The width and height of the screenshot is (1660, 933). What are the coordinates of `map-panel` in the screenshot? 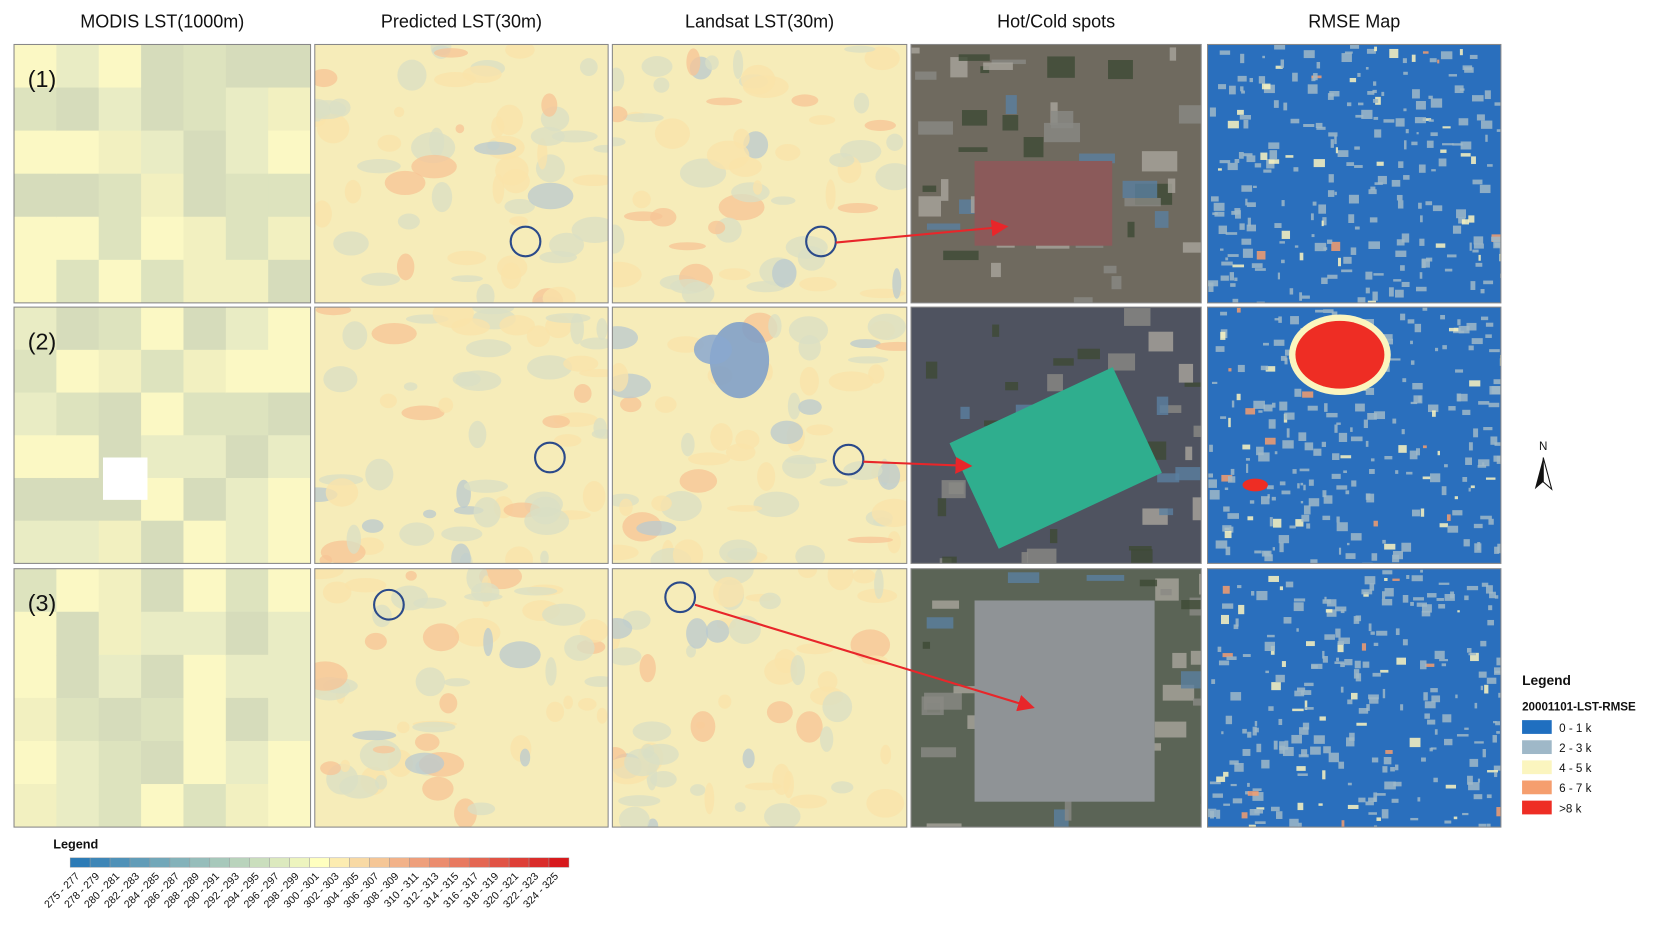 It's located at (1056, 698).